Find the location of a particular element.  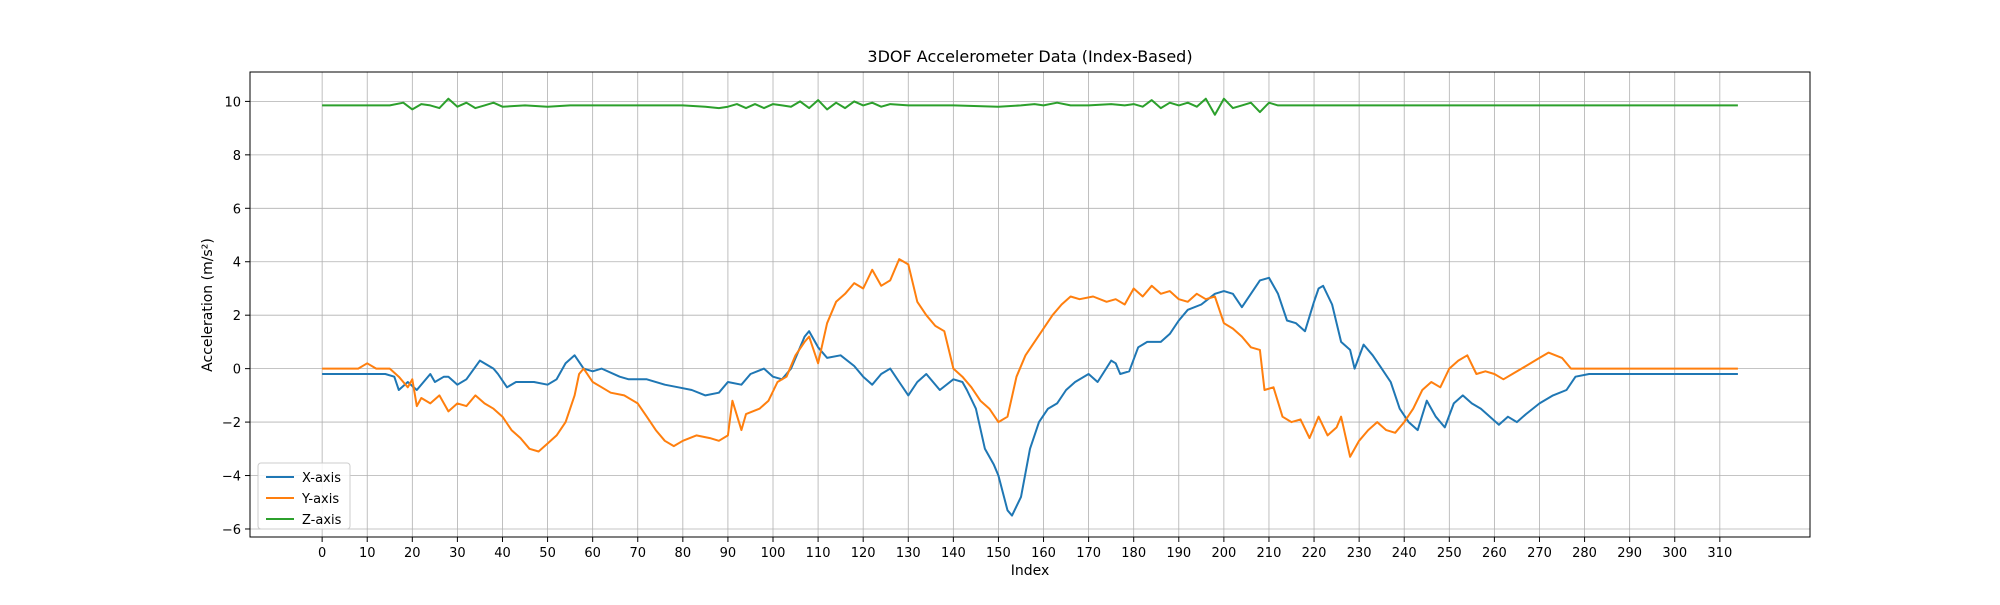

x-tick-label: 10 is located at coordinates (367, 553).